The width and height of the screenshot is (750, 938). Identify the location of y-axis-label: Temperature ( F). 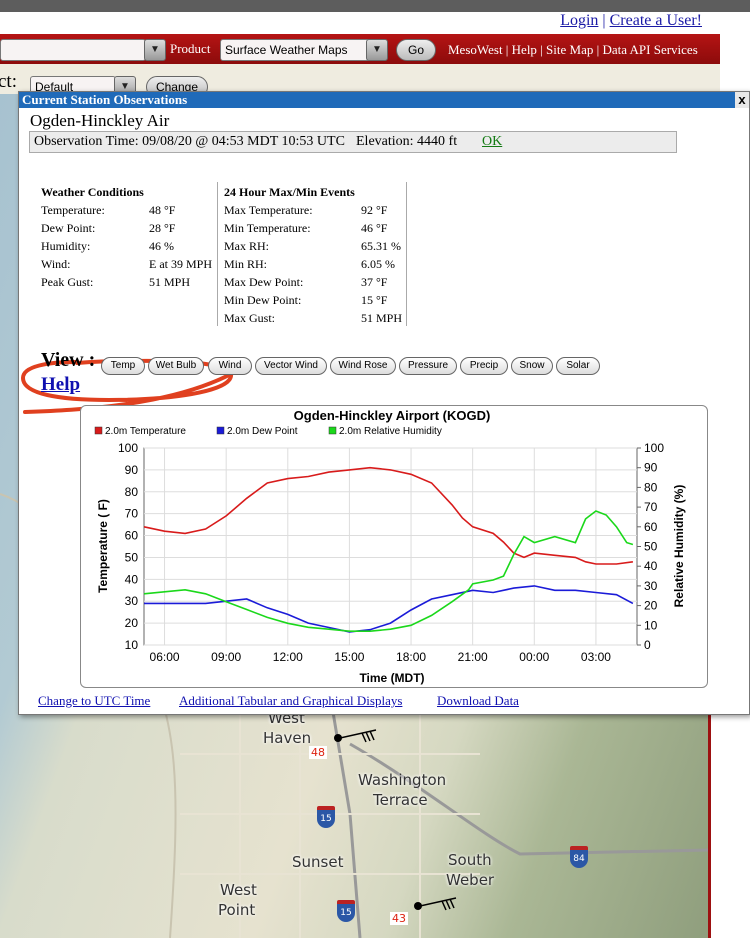
(103, 546).